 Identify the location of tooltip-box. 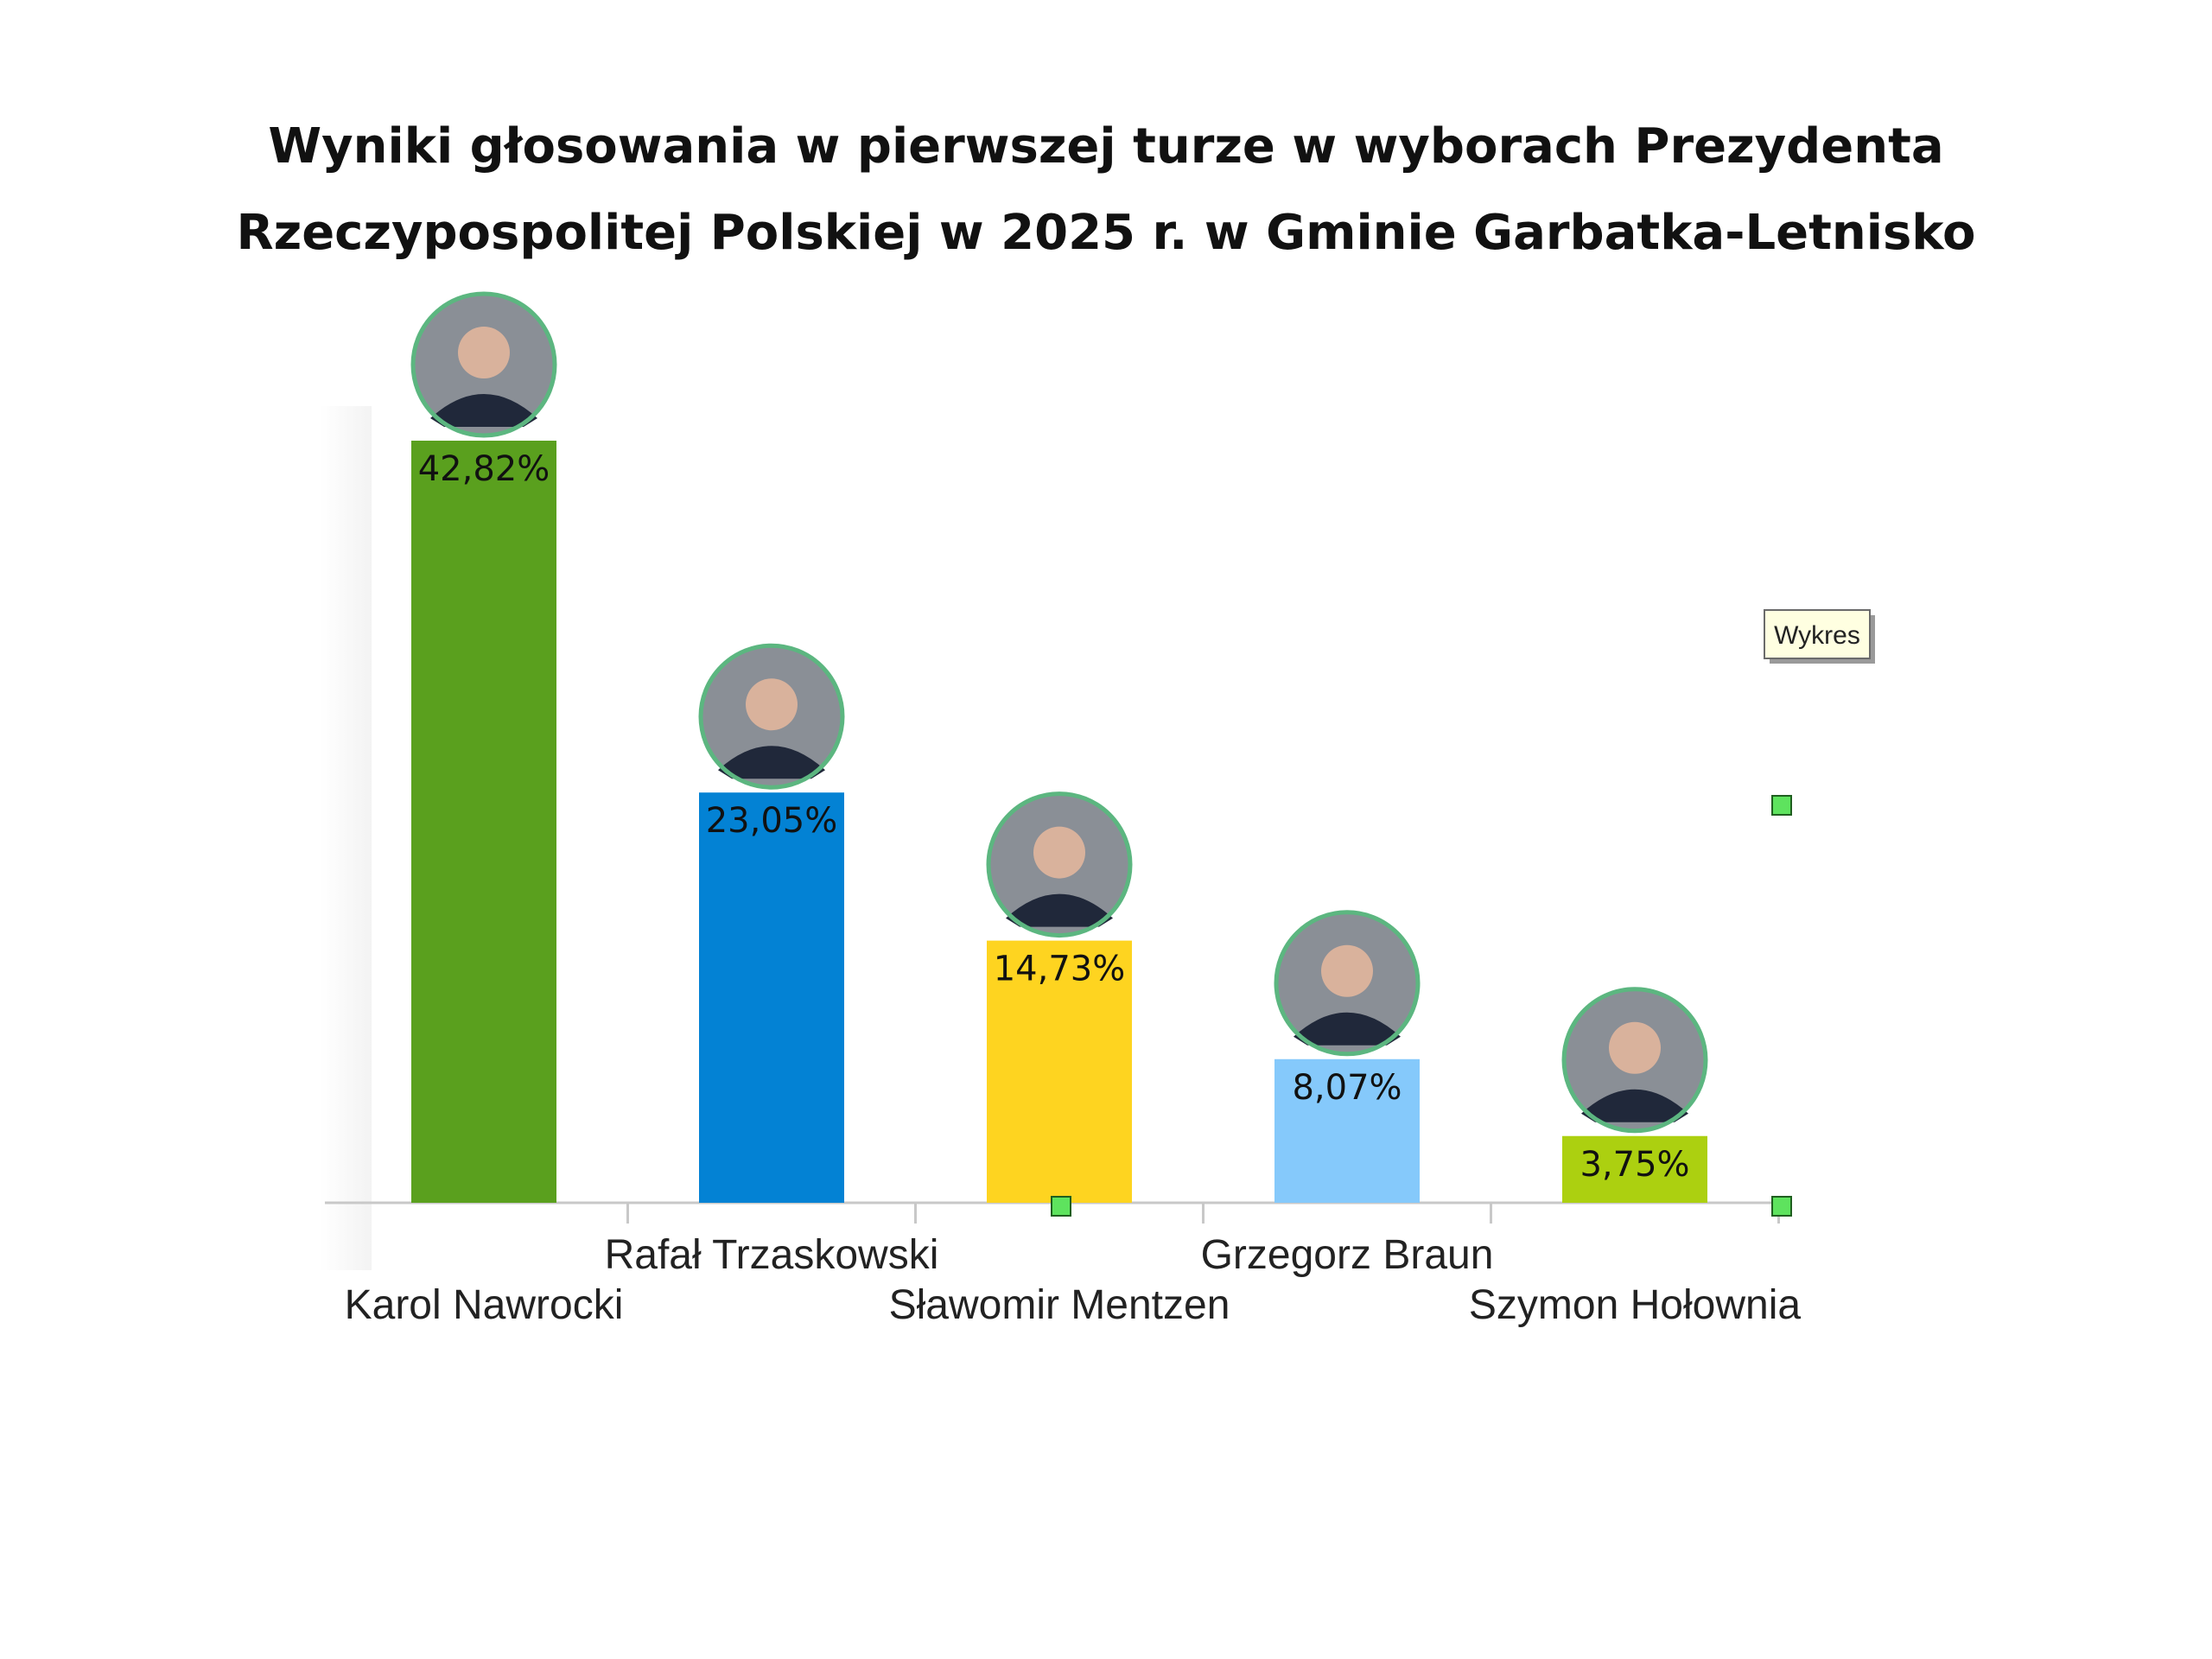
(1817, 634).